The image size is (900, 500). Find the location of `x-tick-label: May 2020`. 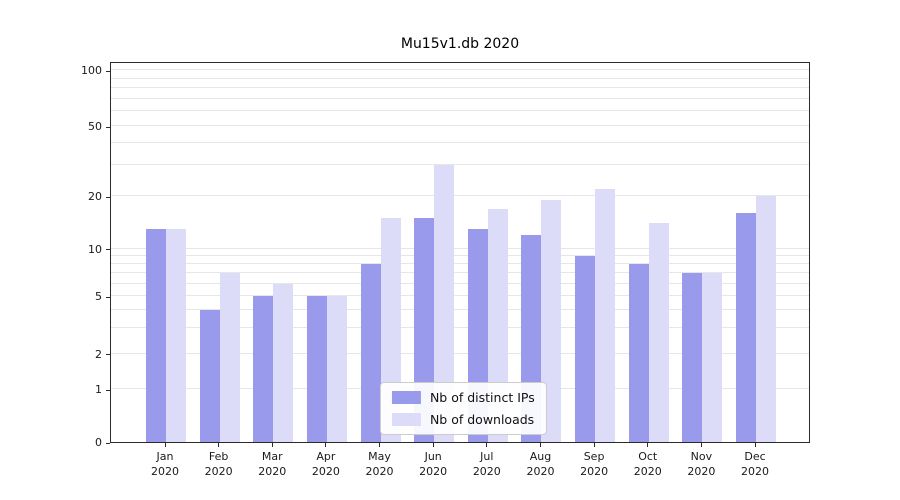

x-tick-label: May 2020 is located at coordinates (380, 464).